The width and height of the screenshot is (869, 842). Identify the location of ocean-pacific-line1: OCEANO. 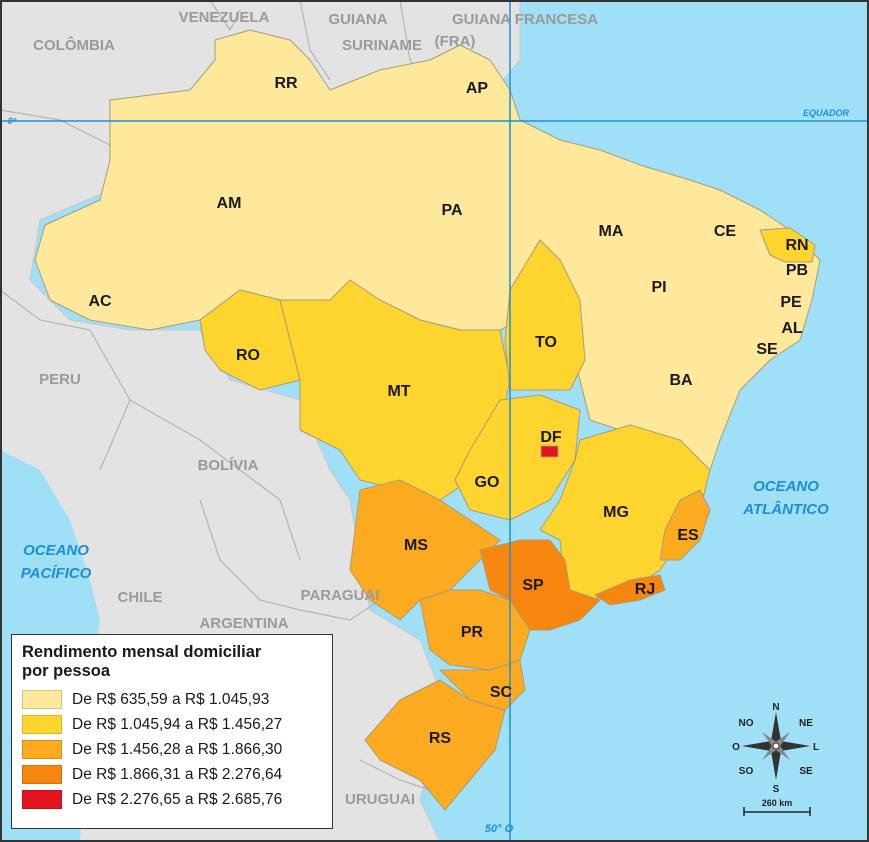
(56, 550).